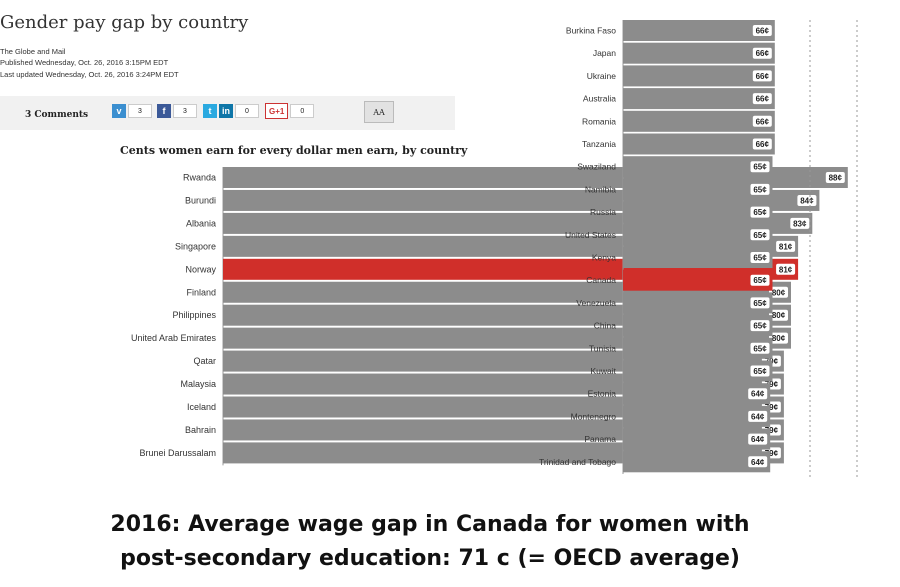  What do you see at coordinates (599, 99) in the screenshot?
I see `category-label-australia: Australia` at bounding box center [599, 99].